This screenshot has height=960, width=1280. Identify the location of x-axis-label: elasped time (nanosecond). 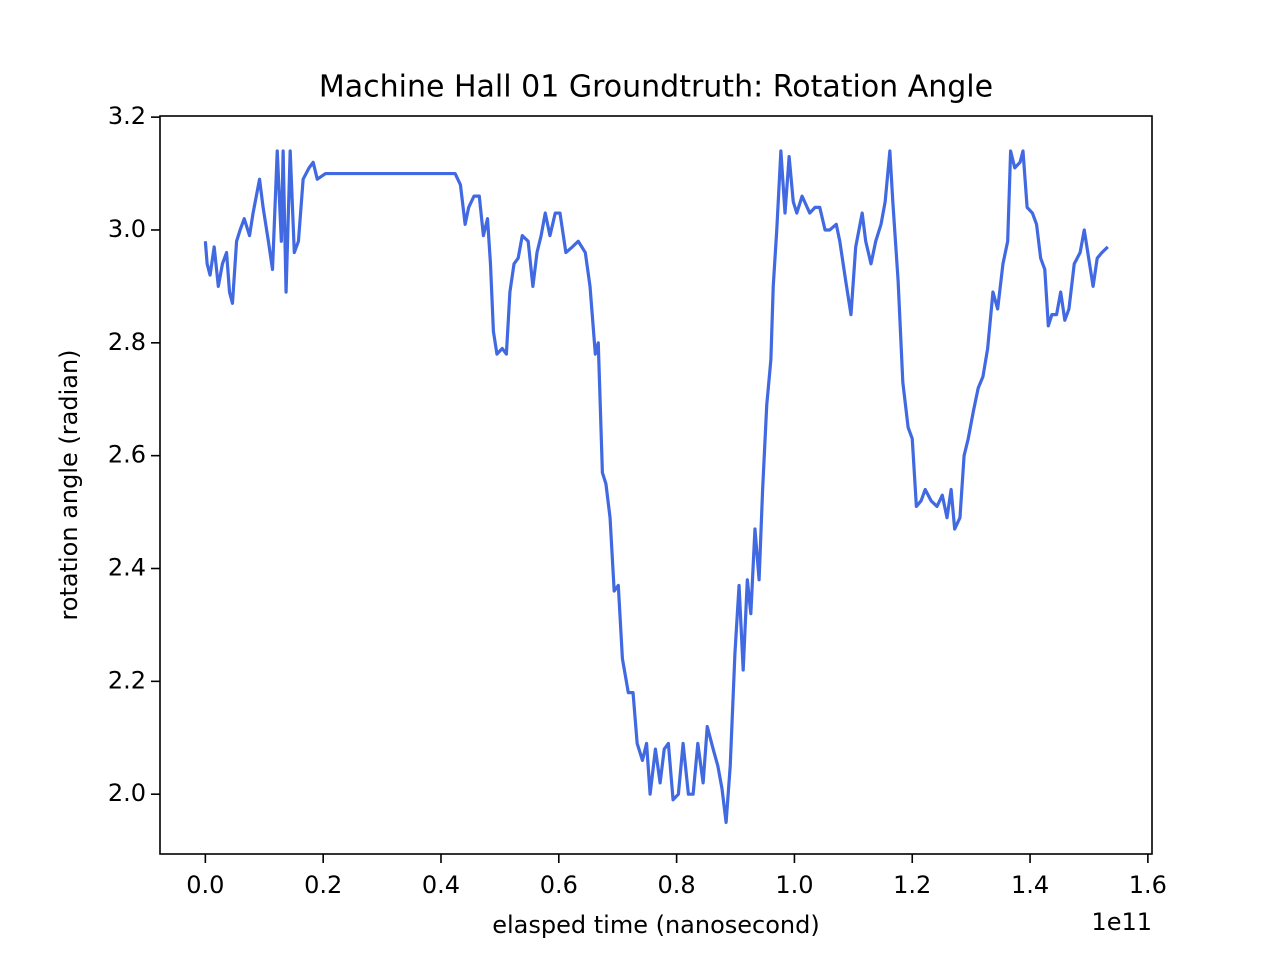
(656, 925).